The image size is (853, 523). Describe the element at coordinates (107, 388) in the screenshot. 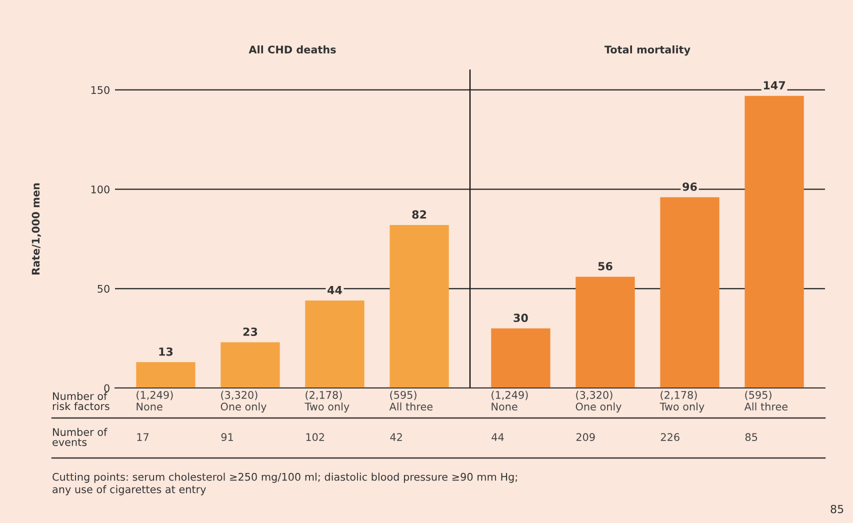

I see `y-tick-label: 0` at that location.